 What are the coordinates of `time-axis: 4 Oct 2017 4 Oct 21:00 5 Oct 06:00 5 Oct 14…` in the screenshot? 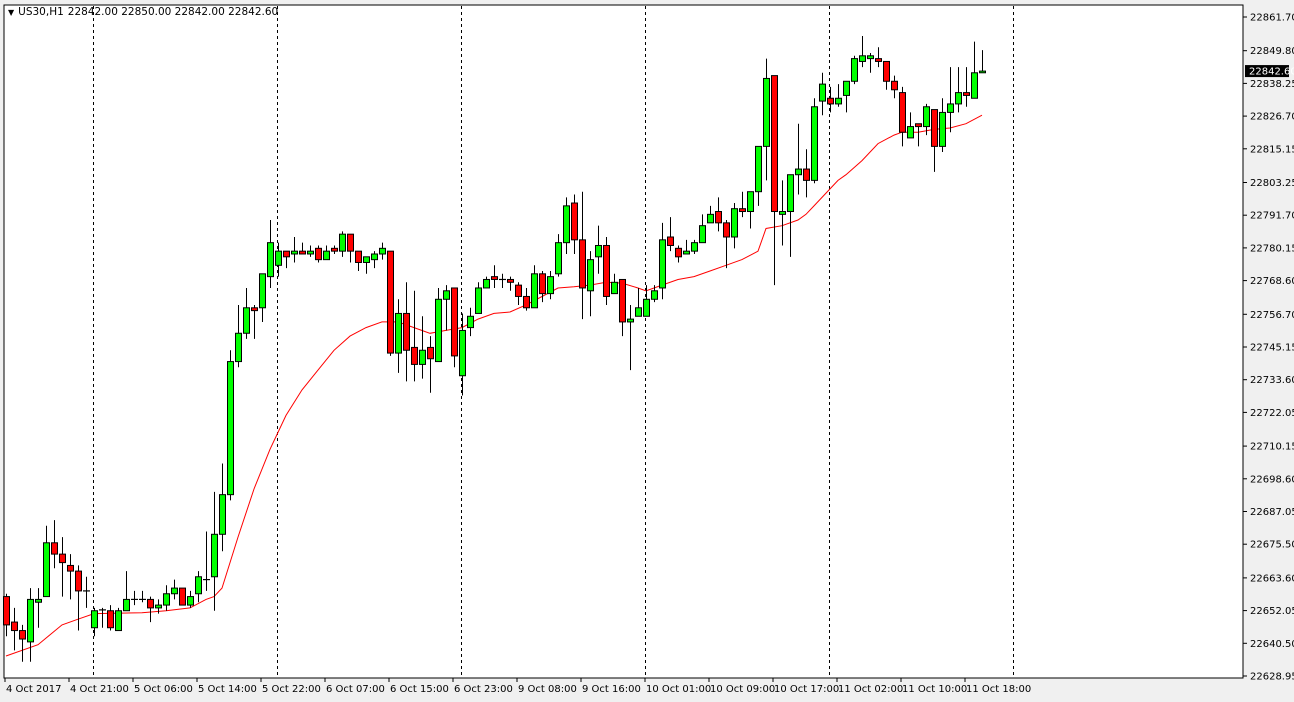 It's located at (517, 686).